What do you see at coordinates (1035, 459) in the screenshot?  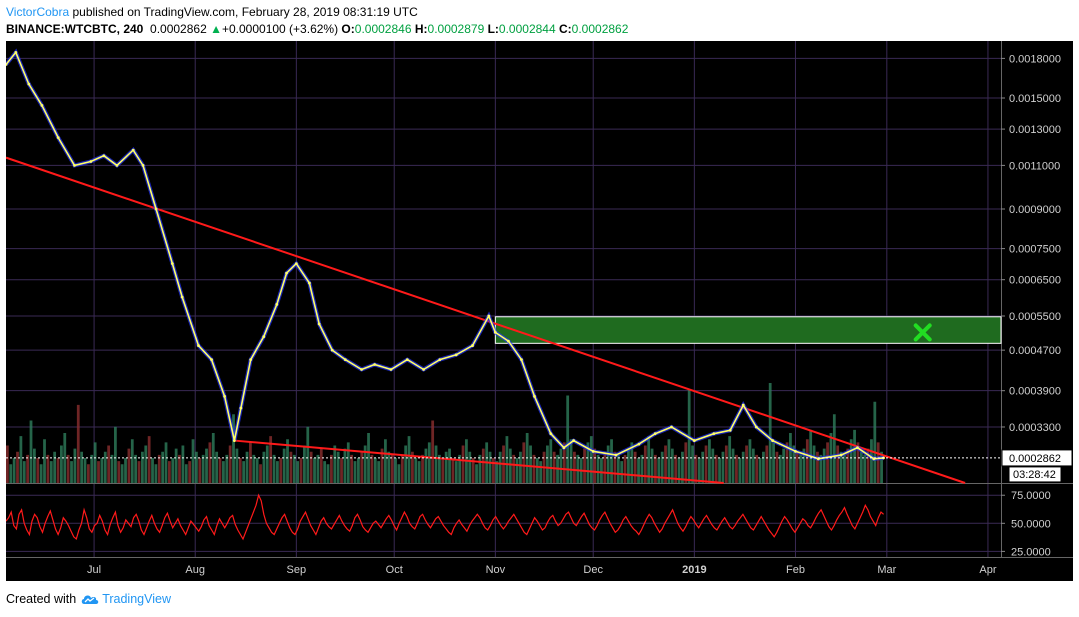 I see `price-tag-label: 0.0002862` at bounding box center [1035, 459].